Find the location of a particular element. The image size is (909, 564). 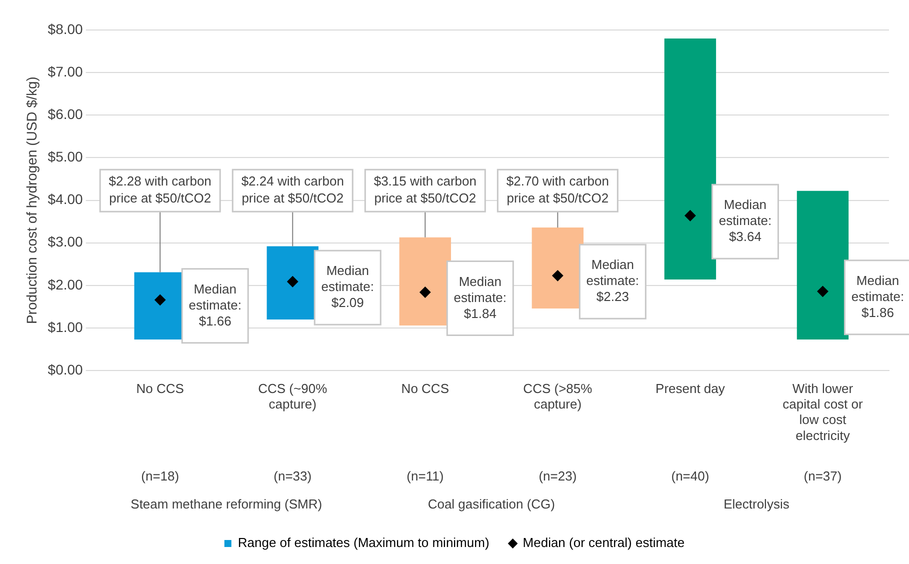

x-tick-label: With lower capital cost or low cost electricity is located at coordinates (823, 411).